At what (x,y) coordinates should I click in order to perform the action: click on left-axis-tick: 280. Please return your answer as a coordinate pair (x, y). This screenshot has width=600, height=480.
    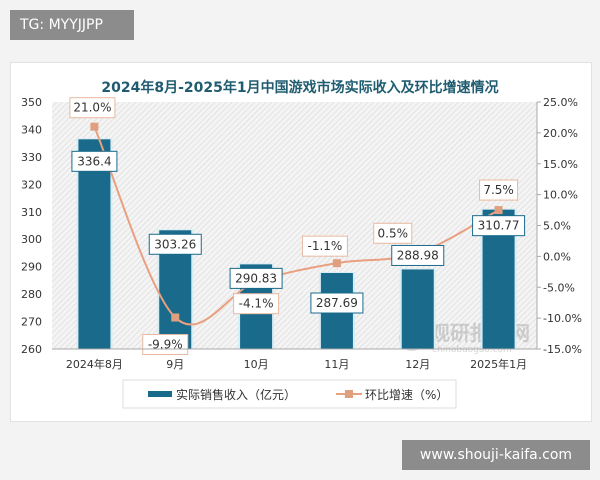
    Looking at the image, I should click on (31, 294).